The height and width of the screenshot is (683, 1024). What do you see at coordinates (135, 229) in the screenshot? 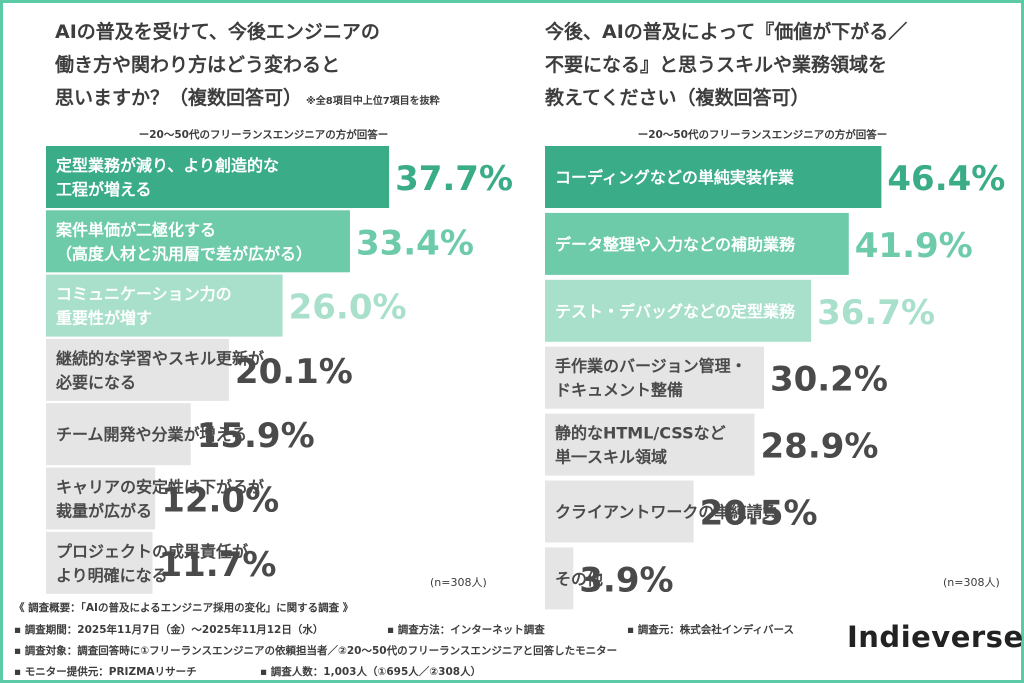
I see `left-category-label-2: 案件単価が二極化する` at bounding box center [135, 229].